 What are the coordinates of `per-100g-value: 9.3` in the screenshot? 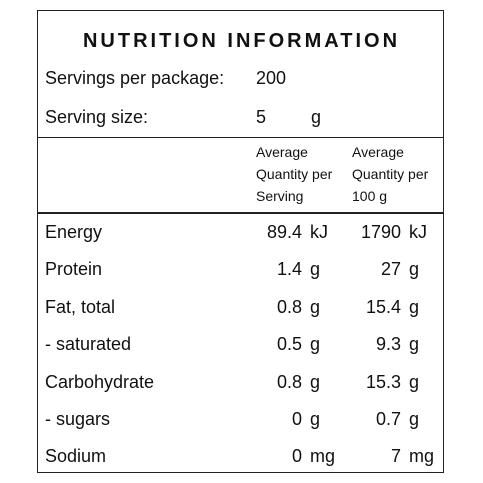 It's located at (388, 344).